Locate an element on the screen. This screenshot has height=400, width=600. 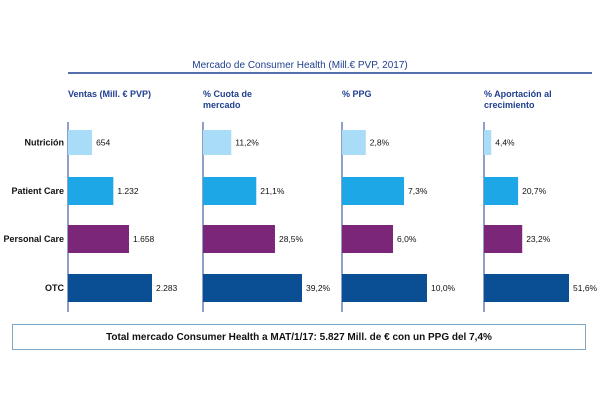
data-label: 39,2% is located at coordinates (318, 288).